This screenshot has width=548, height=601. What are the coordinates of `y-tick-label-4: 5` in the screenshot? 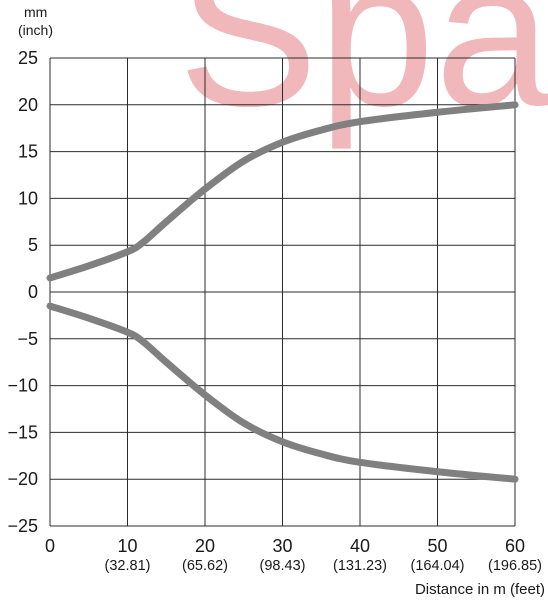 It's located at (33, 245).